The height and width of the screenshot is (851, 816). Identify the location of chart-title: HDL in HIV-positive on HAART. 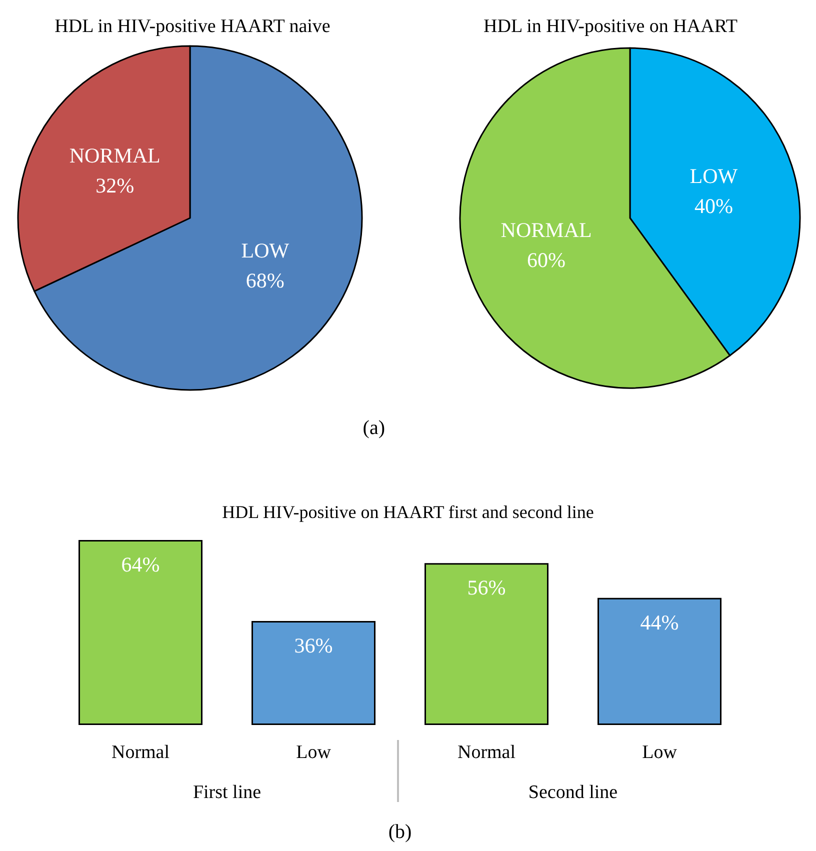
(611, 26).